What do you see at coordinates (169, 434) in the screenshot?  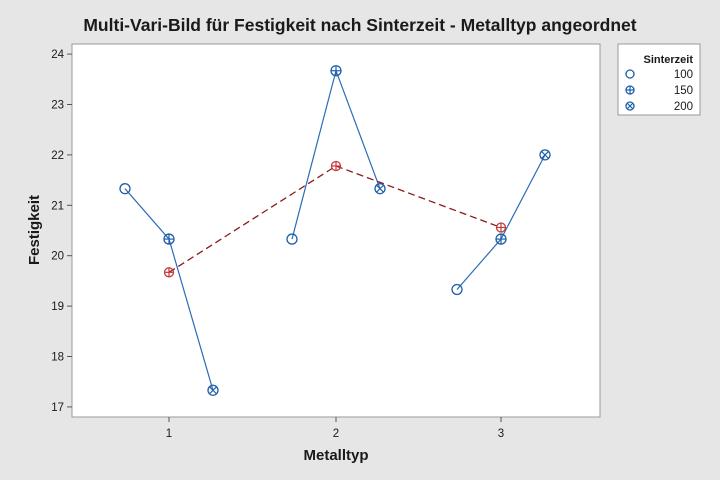 I see `x-tick-label: 1` at bounding box center [169, 434].